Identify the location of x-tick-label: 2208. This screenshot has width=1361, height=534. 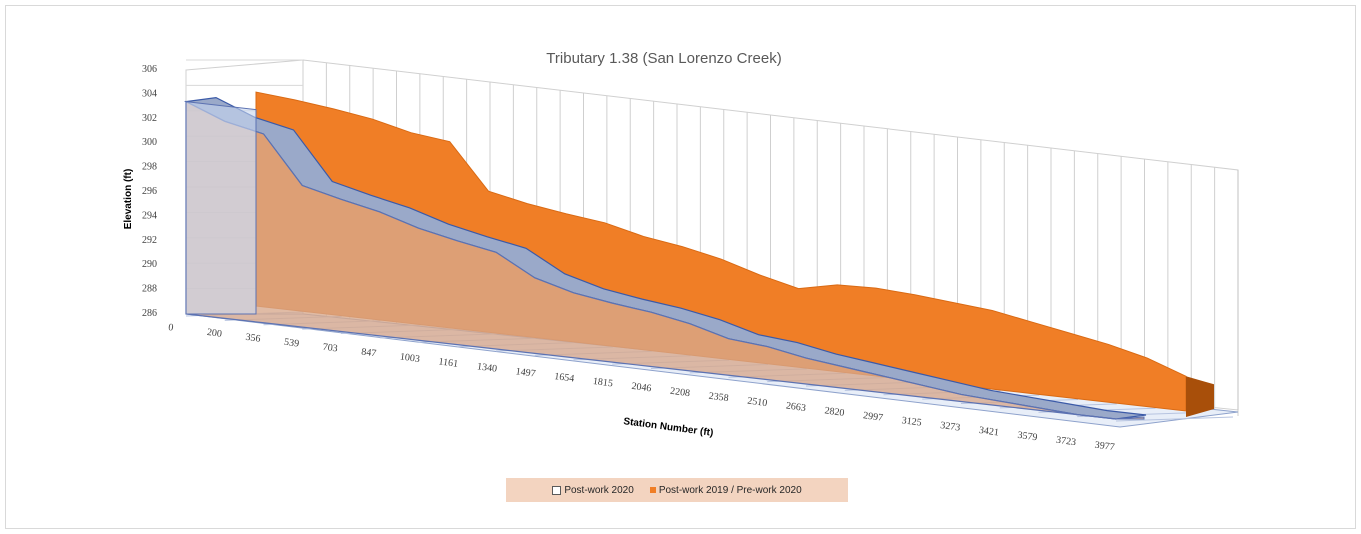
(679, 393).